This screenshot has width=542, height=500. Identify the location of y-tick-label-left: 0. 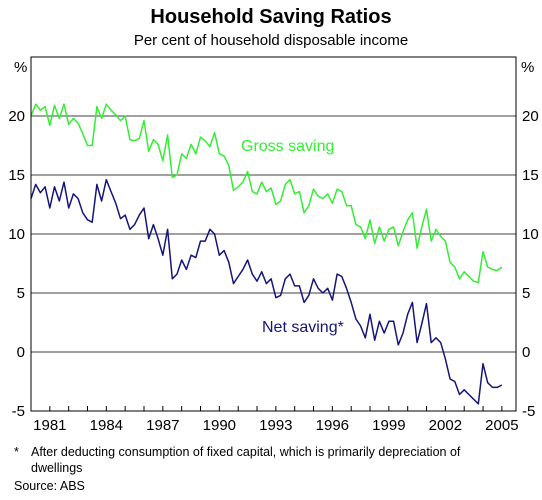
(21, 352).